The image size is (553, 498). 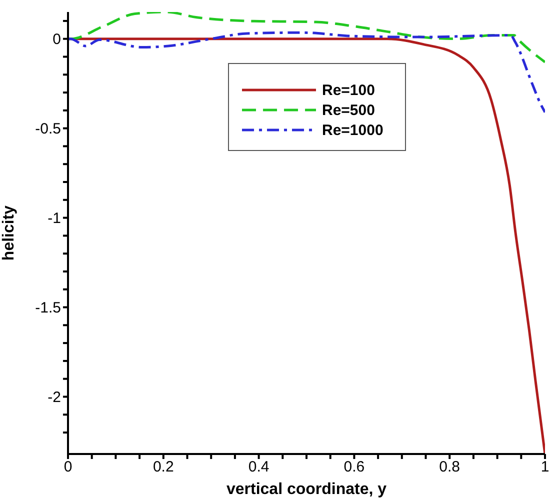 What do you see at coordinates (48, 129) in the screenshot?
I see `y-tick-label: -0.5` at bounding box center [48, 129].